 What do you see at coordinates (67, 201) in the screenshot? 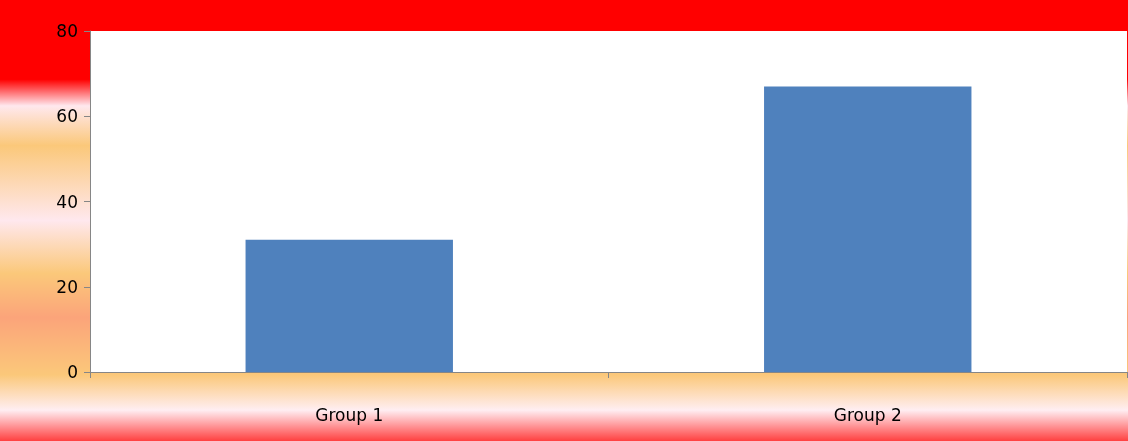
I see `y-tick-label: 40` at bounding box center [67, 201].